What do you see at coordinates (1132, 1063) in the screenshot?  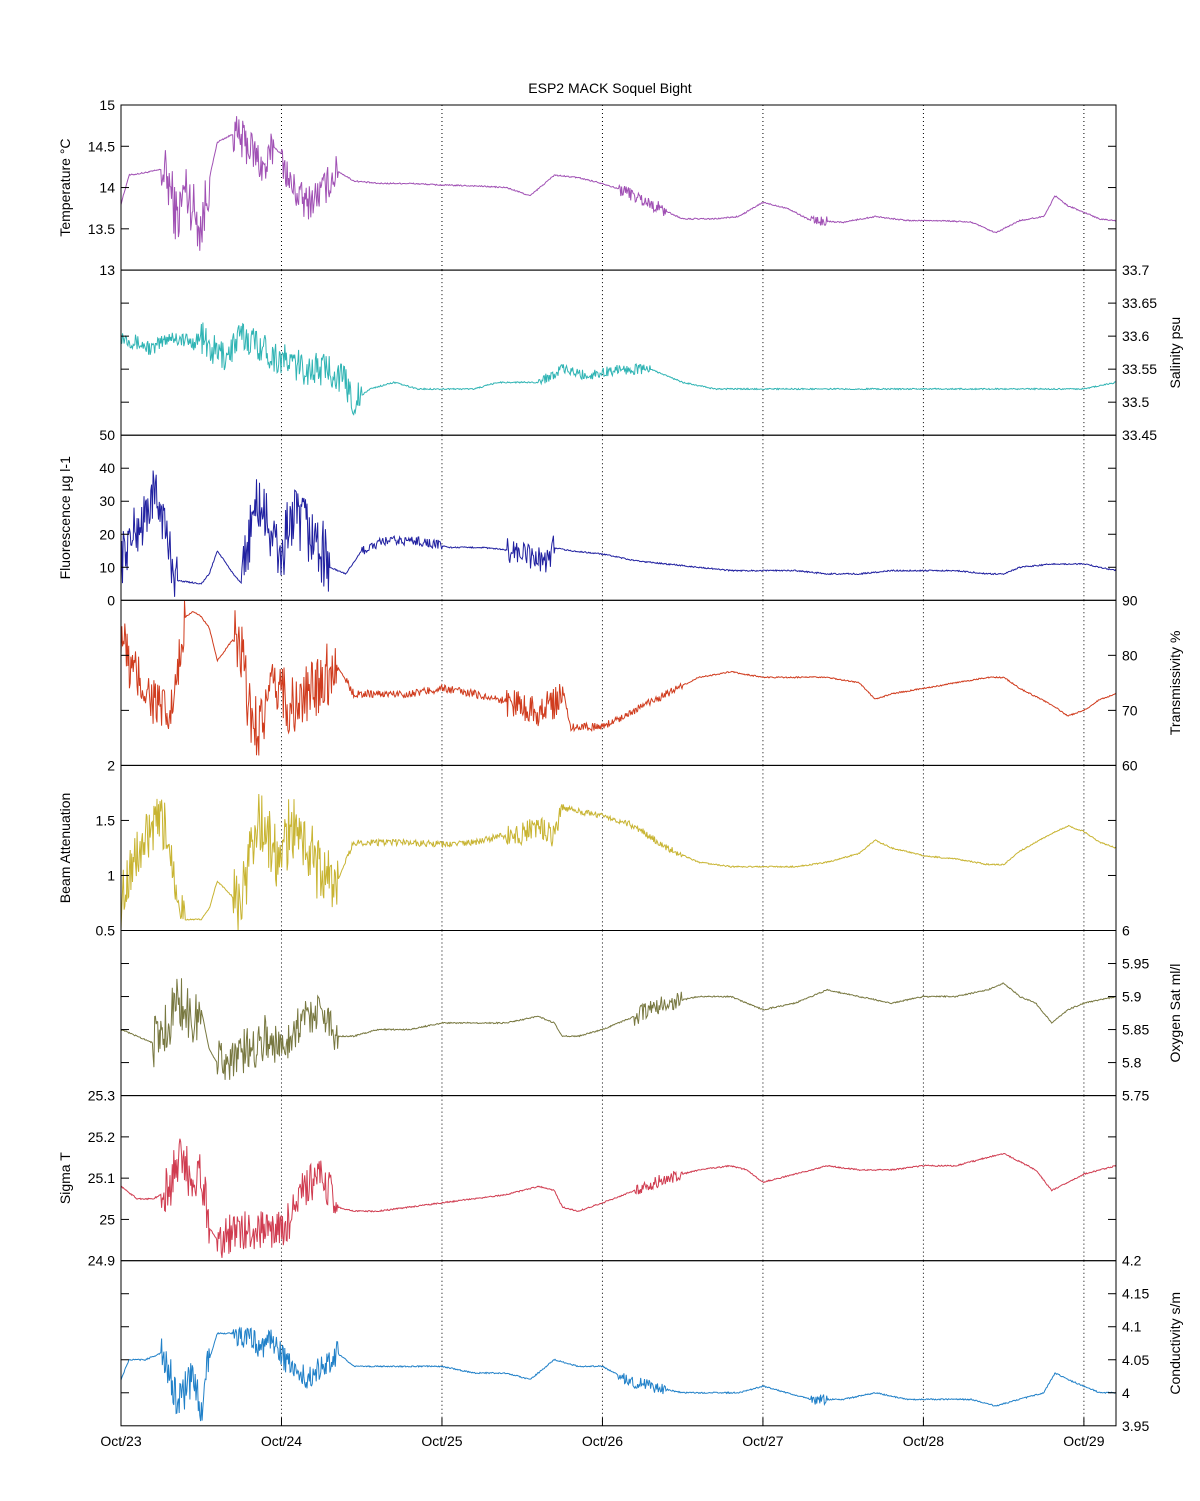 I see `y-tick-label: 5.8` at bounding box center [1132, 1063].